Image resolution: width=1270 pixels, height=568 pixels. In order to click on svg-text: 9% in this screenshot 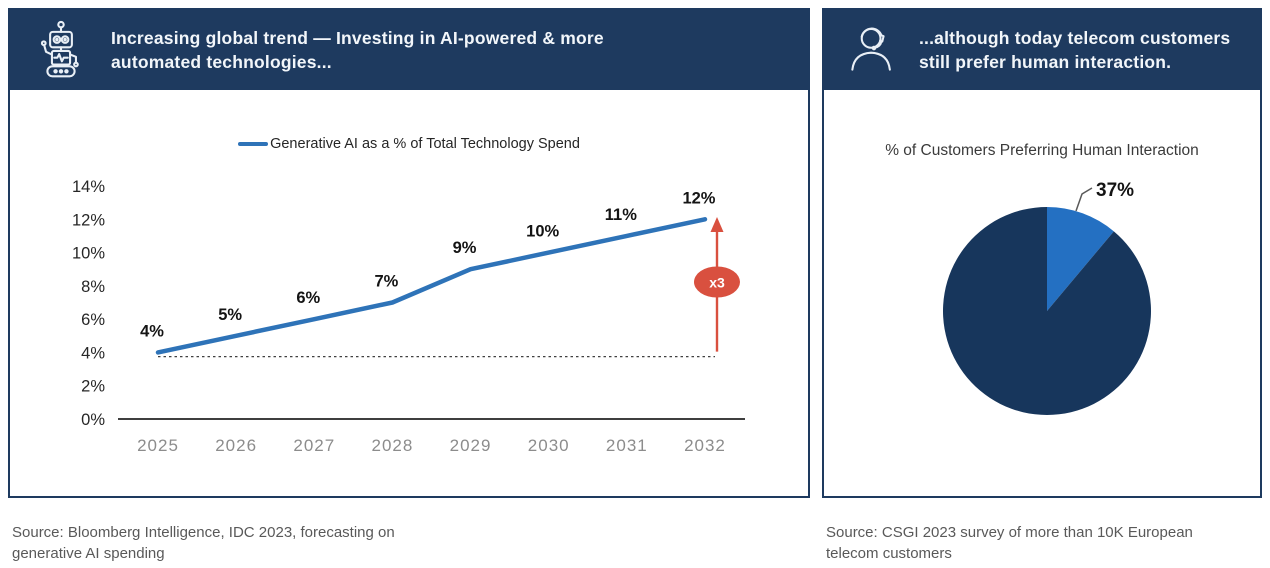, I will do `click(465, 248)`.